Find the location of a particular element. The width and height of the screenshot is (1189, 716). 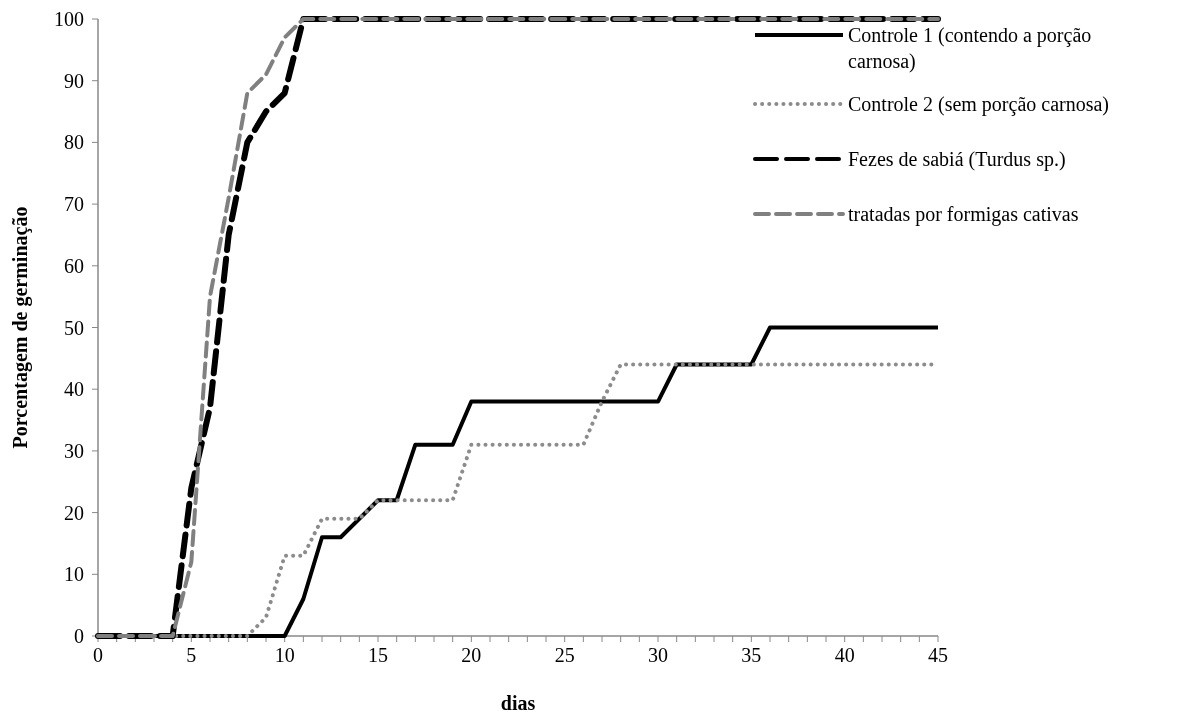

y-tick-label: 60 is located at coordinates (74, 265).